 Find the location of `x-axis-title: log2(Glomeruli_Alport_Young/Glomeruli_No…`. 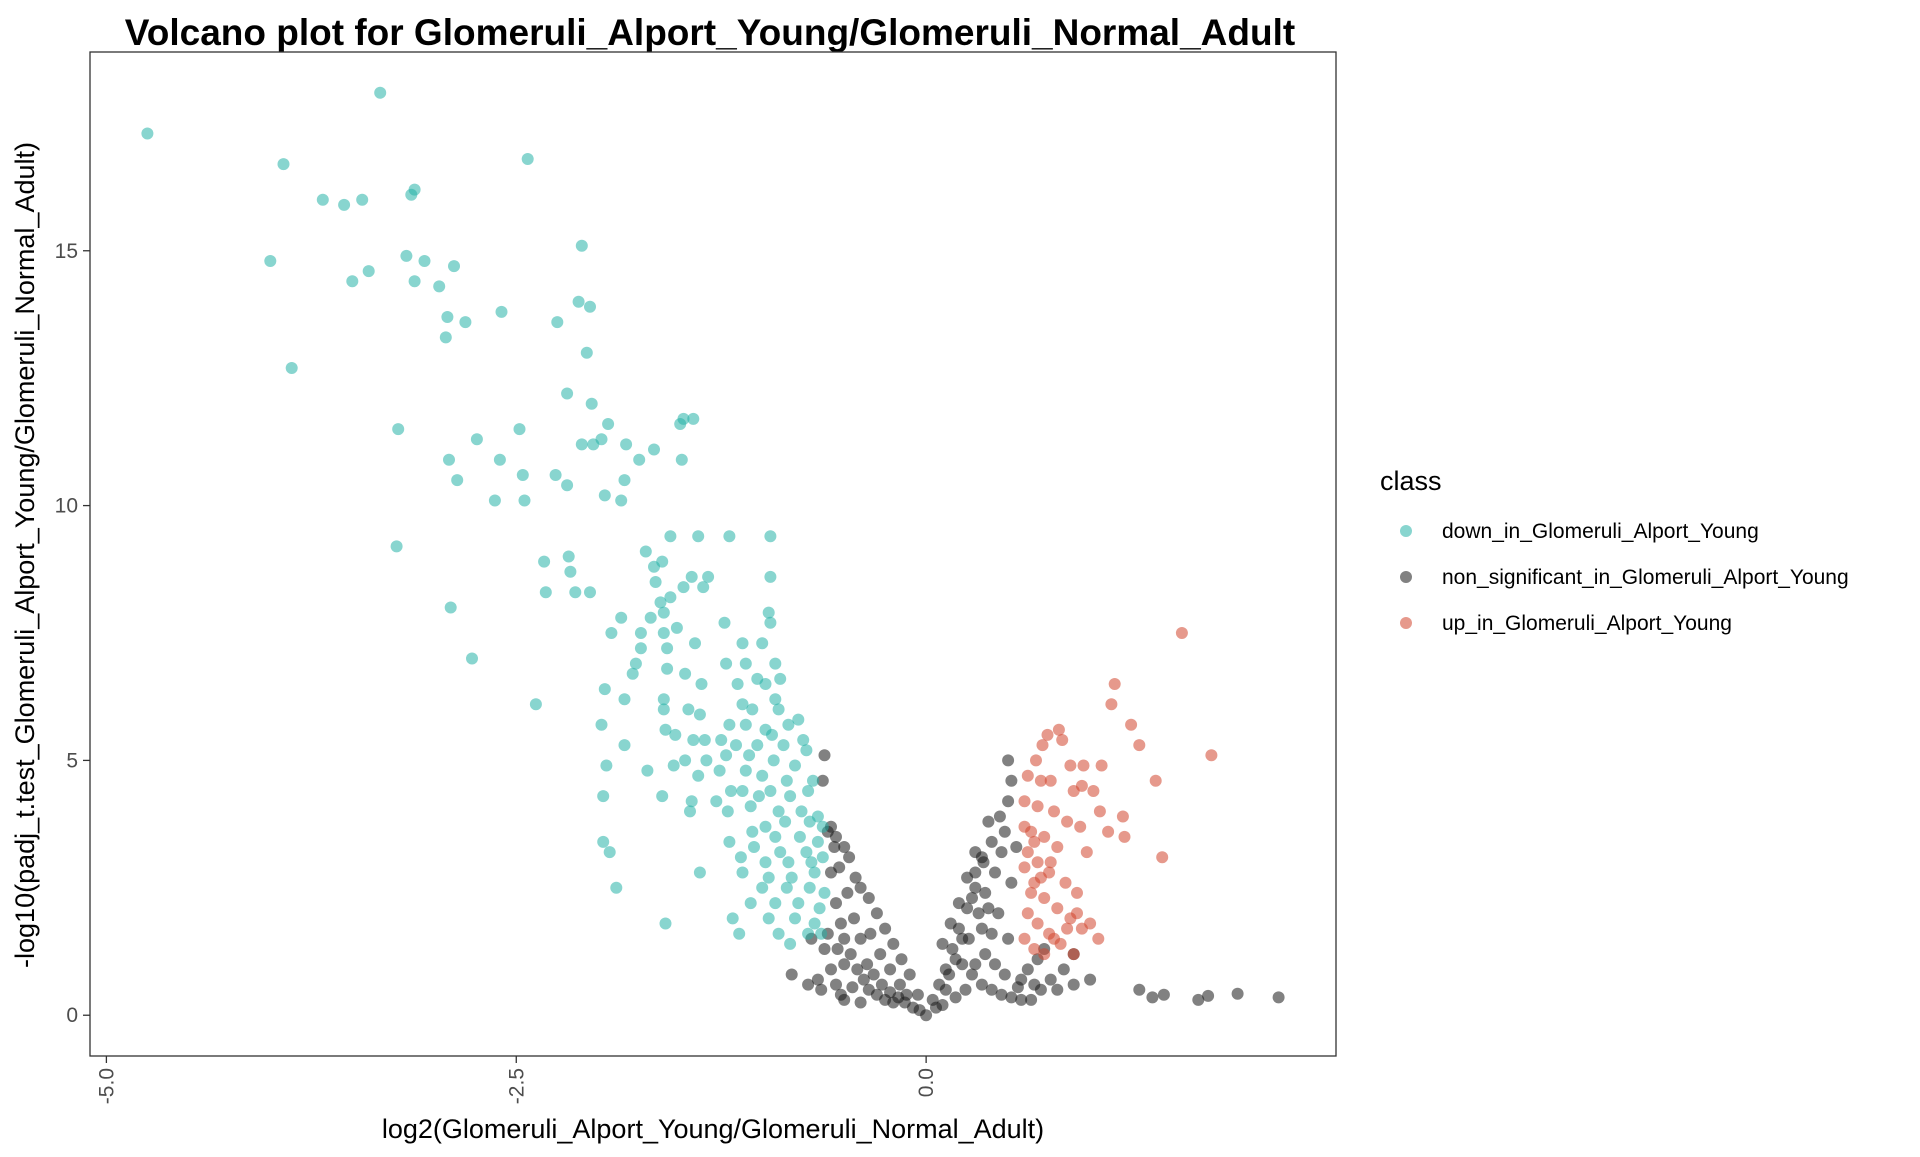

x-axis-title: log2(Glomeruli_Alport_Young/Glomeruli_No… is located at coordinates (713, 1129).